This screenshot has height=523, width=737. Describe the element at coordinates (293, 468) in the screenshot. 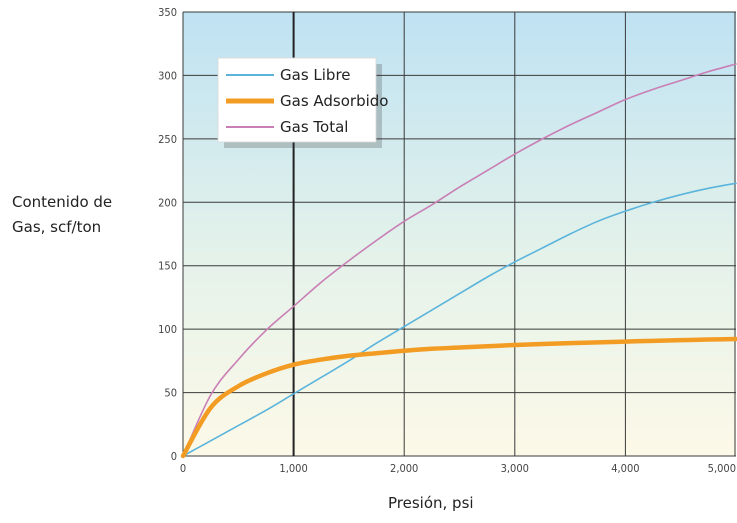

I see `x-tick-label-1: 1,000` at that location.